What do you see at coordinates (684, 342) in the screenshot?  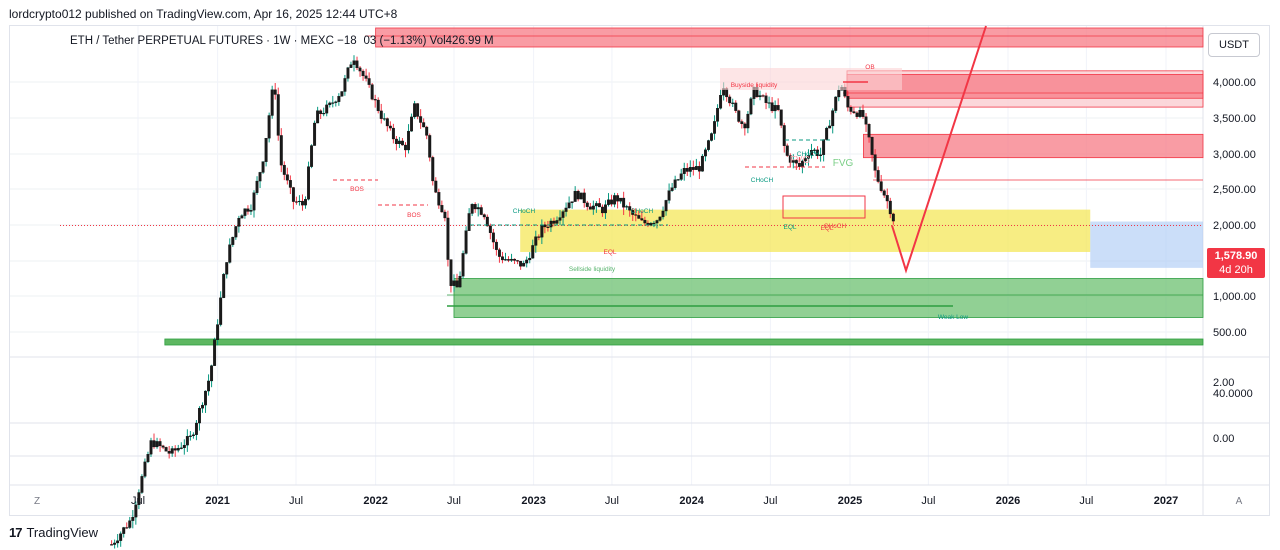 I see `zone-demand-line` at bounding box center [684, 342].